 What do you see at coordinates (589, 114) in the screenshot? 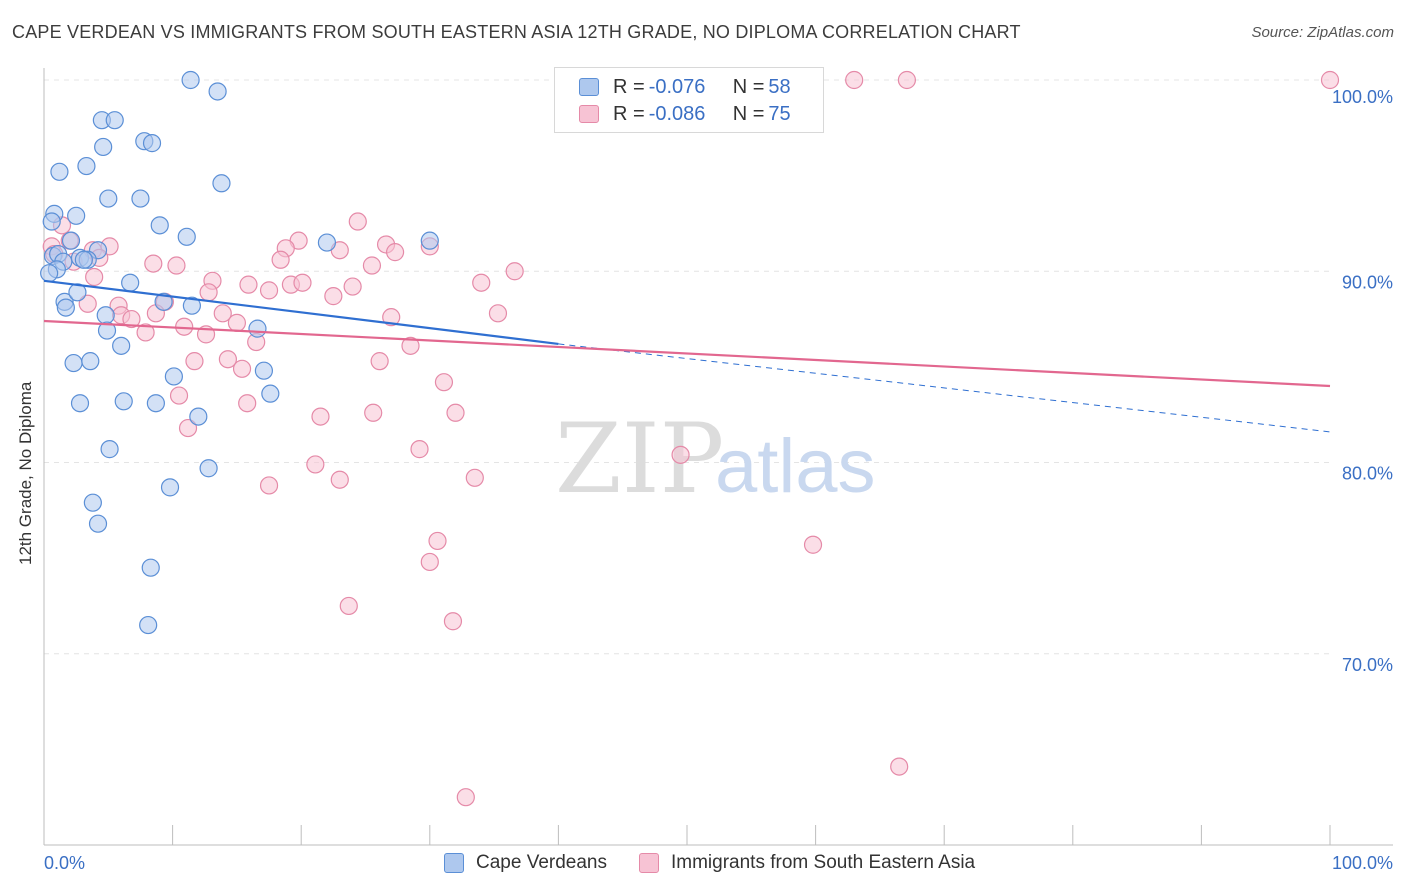
I see `legend-swatch-pink` at bounding box center [589, 114].